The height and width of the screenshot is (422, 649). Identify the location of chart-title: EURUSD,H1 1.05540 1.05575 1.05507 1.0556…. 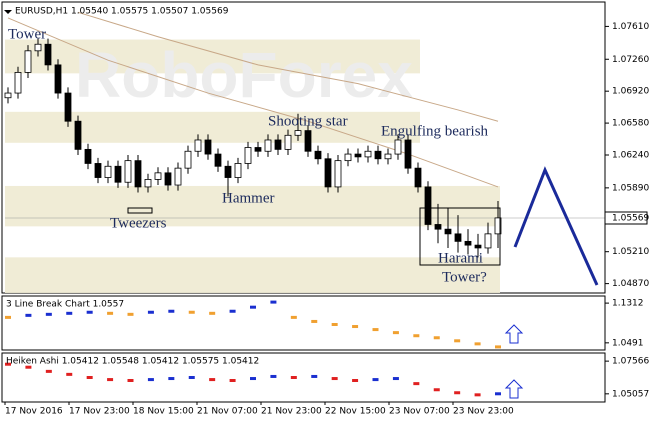
(122, 12).